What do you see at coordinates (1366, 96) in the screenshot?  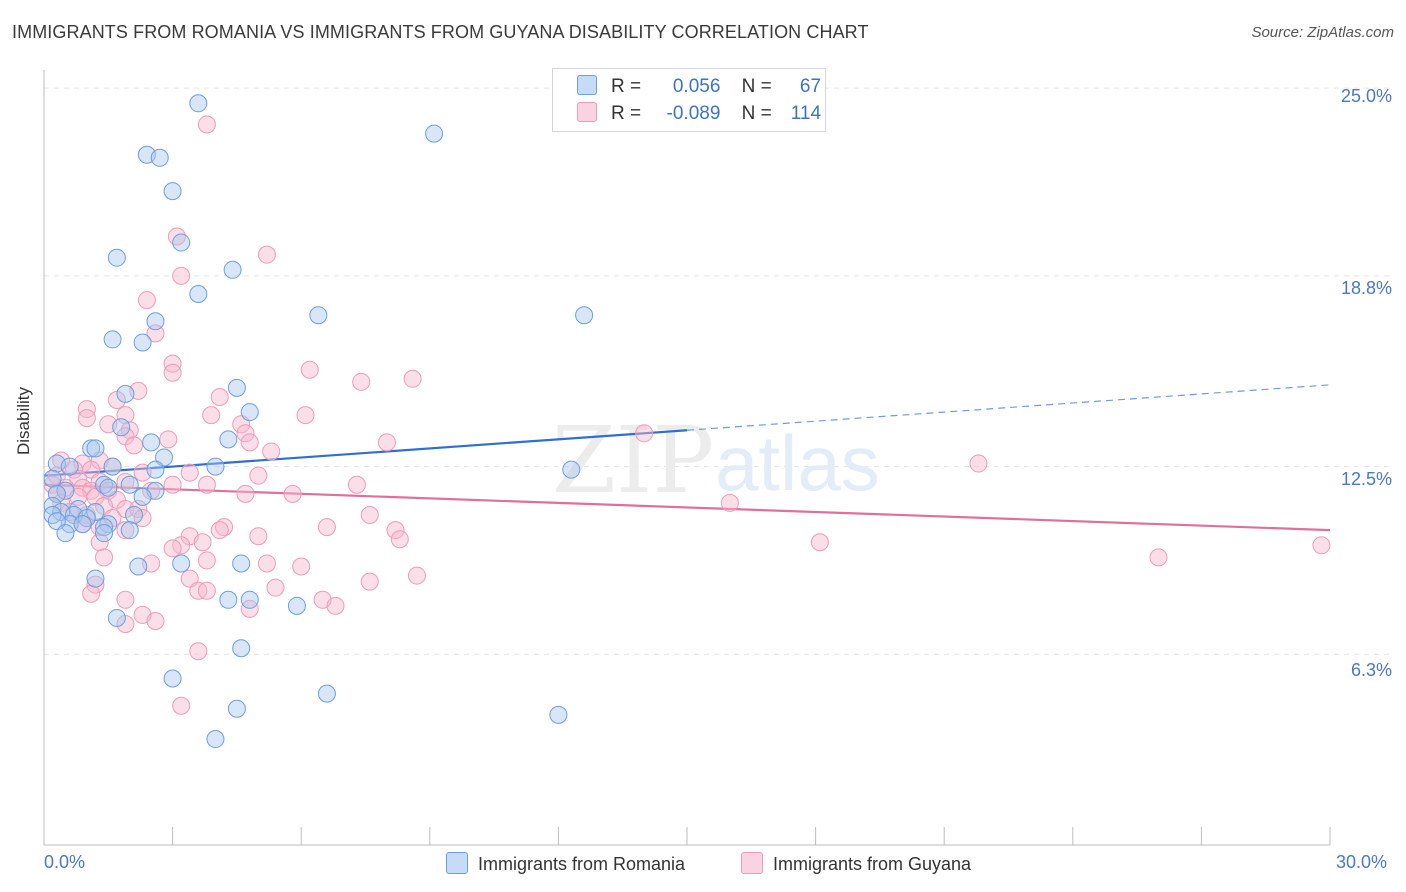 I see `y-tick-label: 25.0%` at bounding box center [1366, 96].